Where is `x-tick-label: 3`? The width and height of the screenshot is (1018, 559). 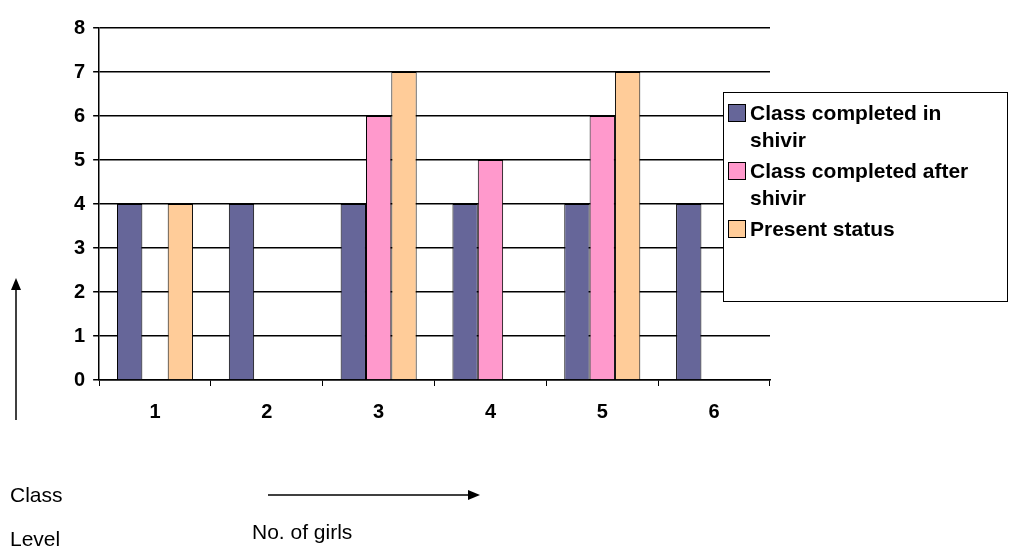
x-tick-label: 3 is located at coordinates (379, 410).